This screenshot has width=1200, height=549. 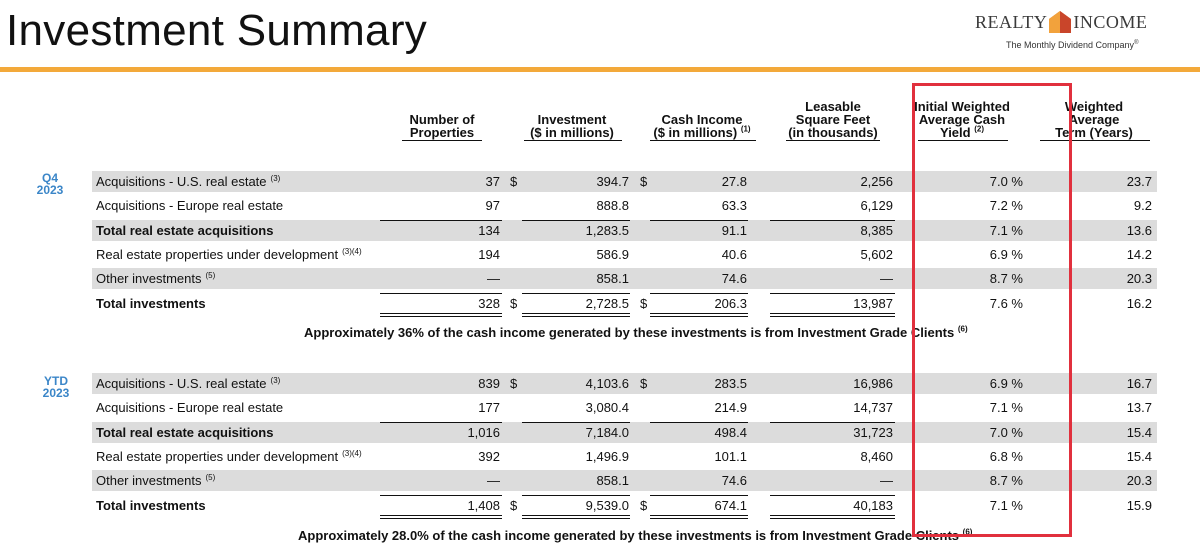 I want to click on cell-props: 1,016, so click(x=483, y=432).